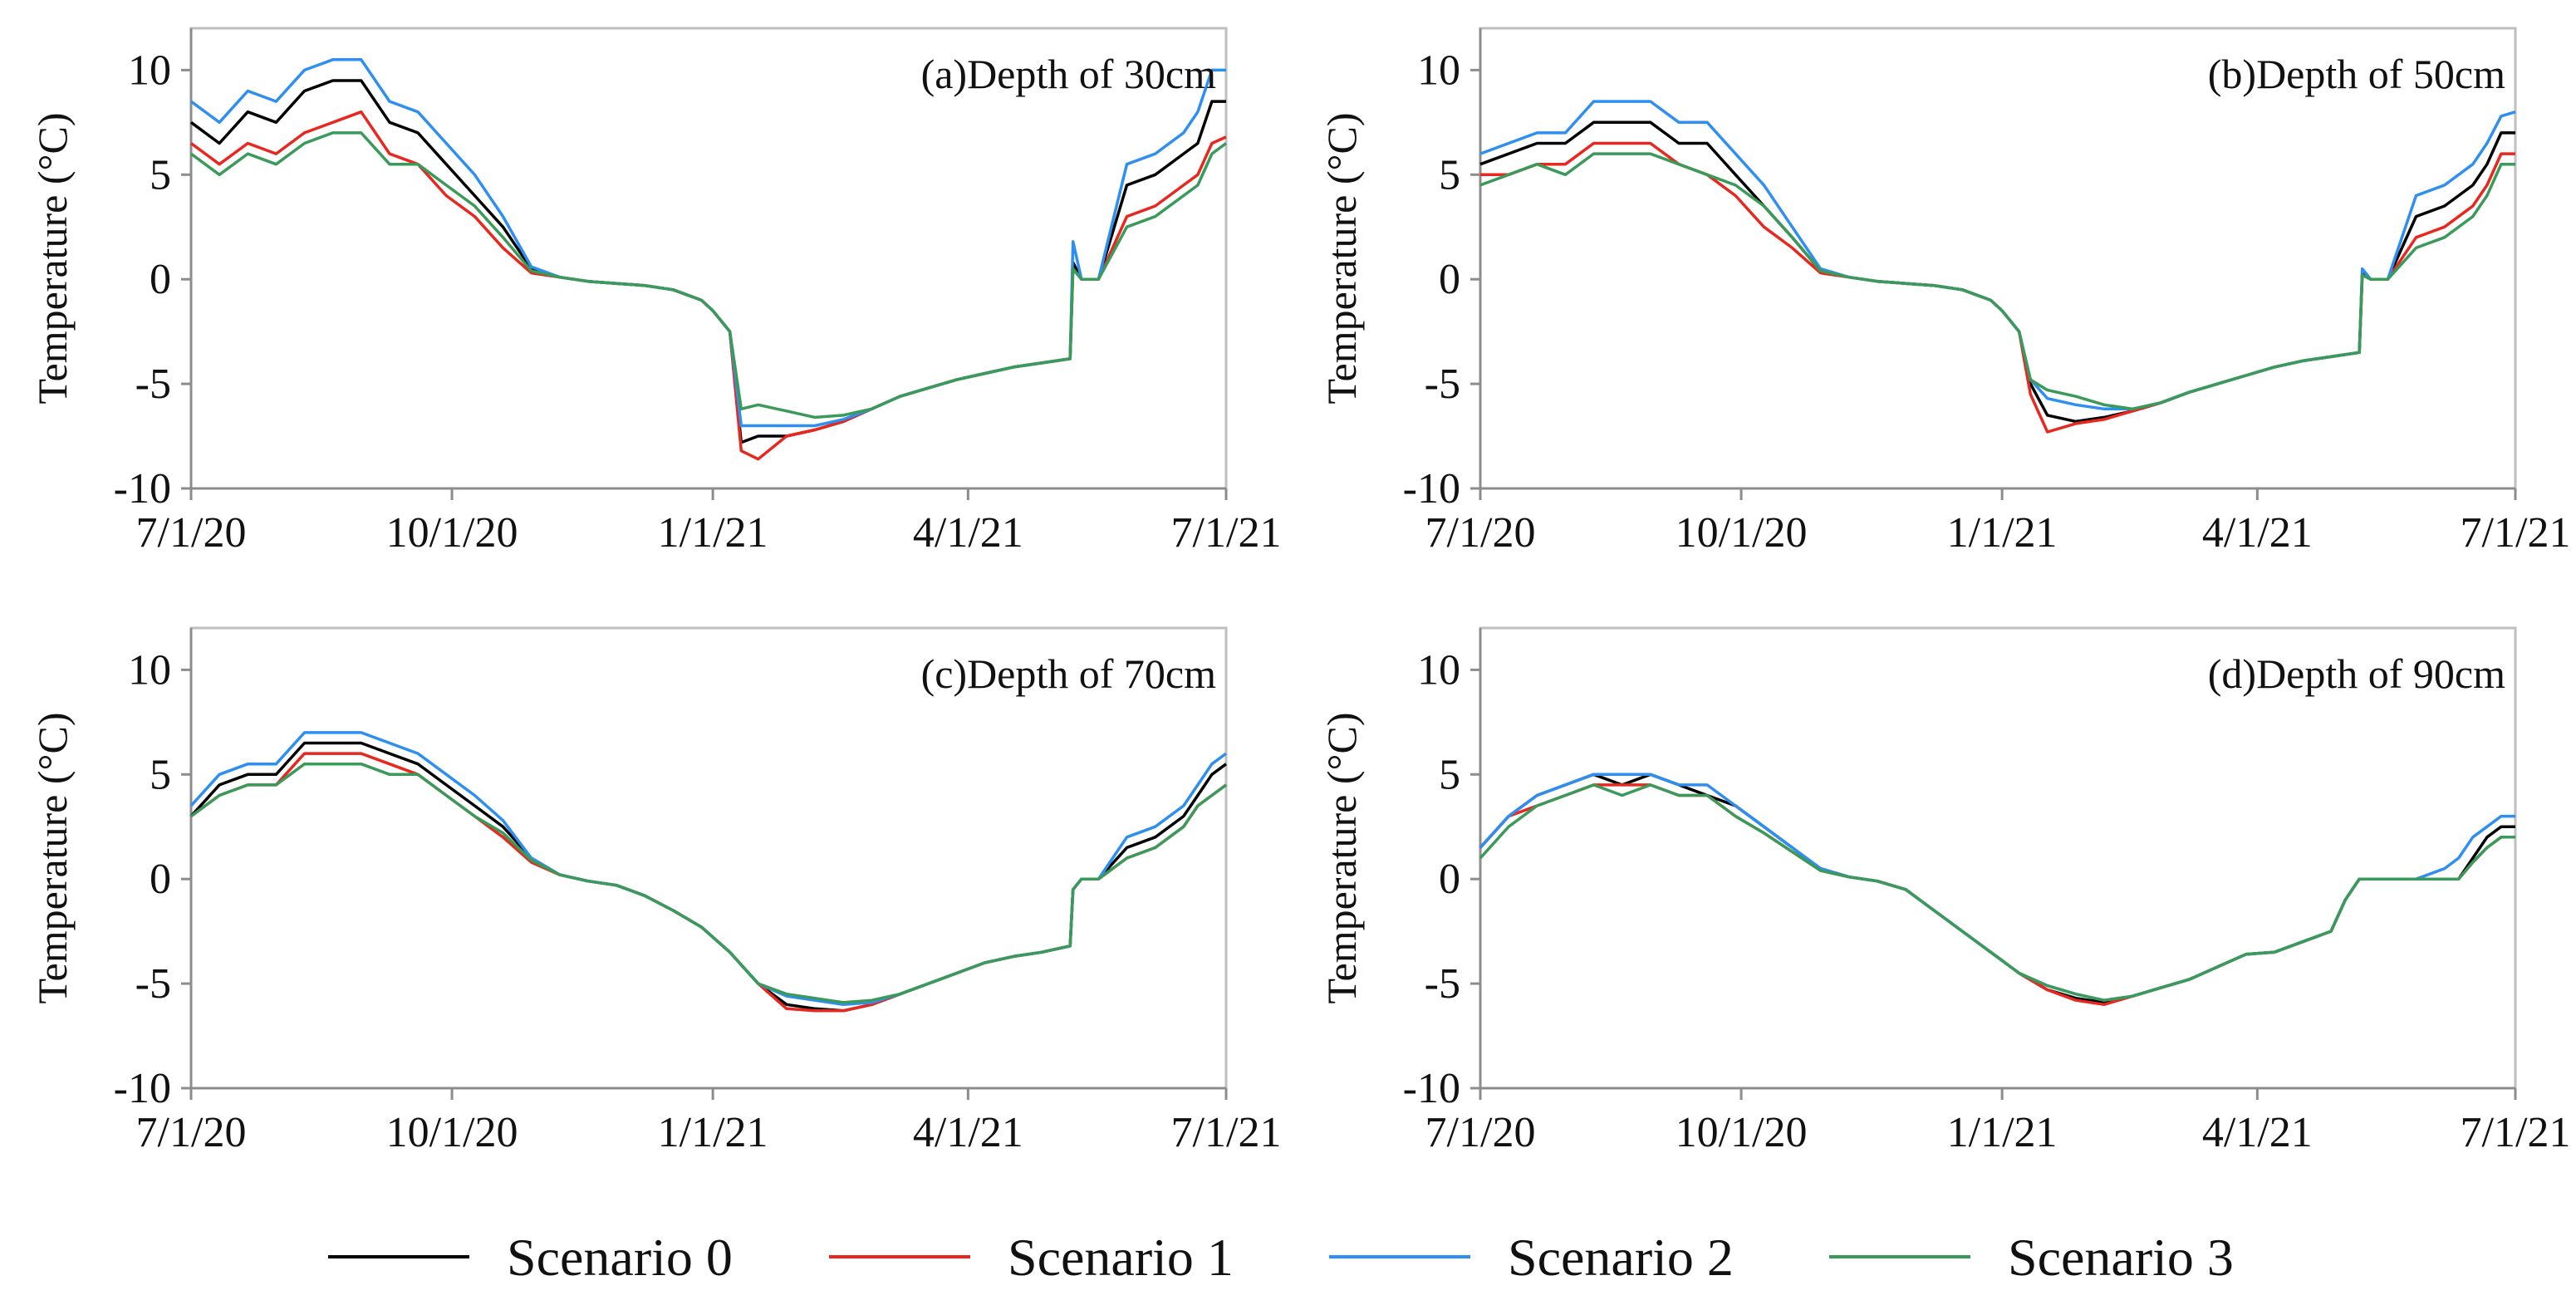 The image size is (2576, 1305). Describe the element at coordinates (1121, 1257) in the screenshot. I see `legend-label: Scenario 1` at that location.